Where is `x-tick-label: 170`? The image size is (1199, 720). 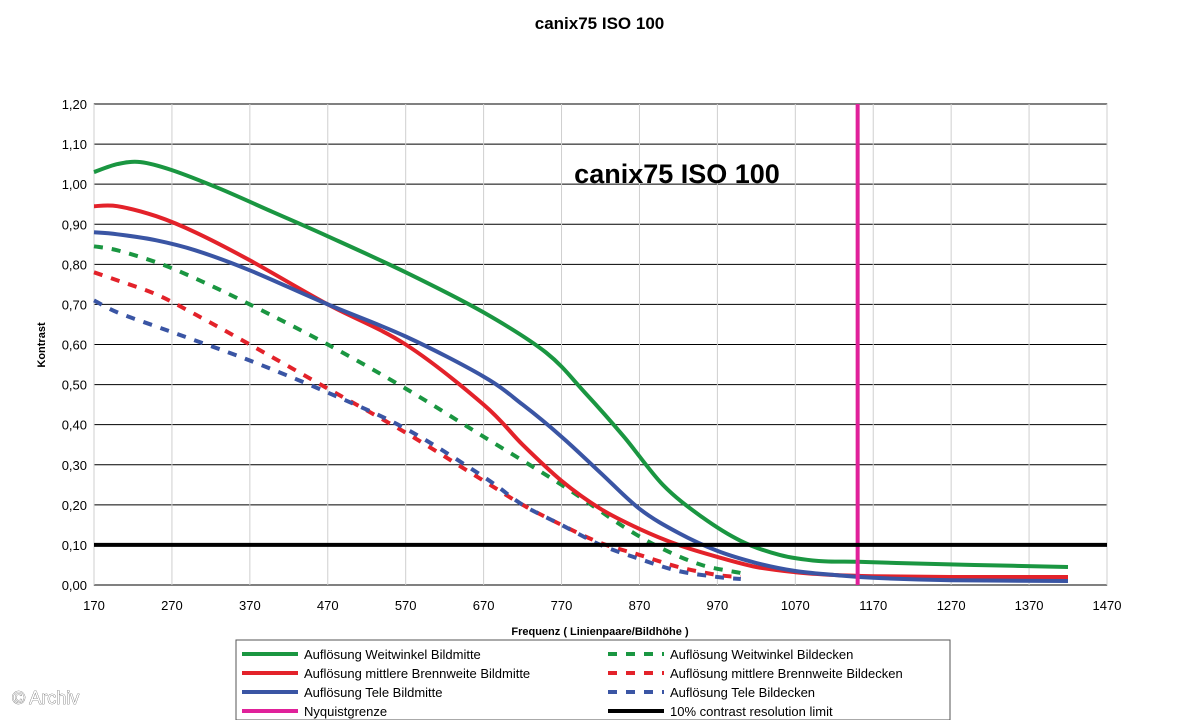
x-tick-label: 170 is located at coordinates (94, 605).